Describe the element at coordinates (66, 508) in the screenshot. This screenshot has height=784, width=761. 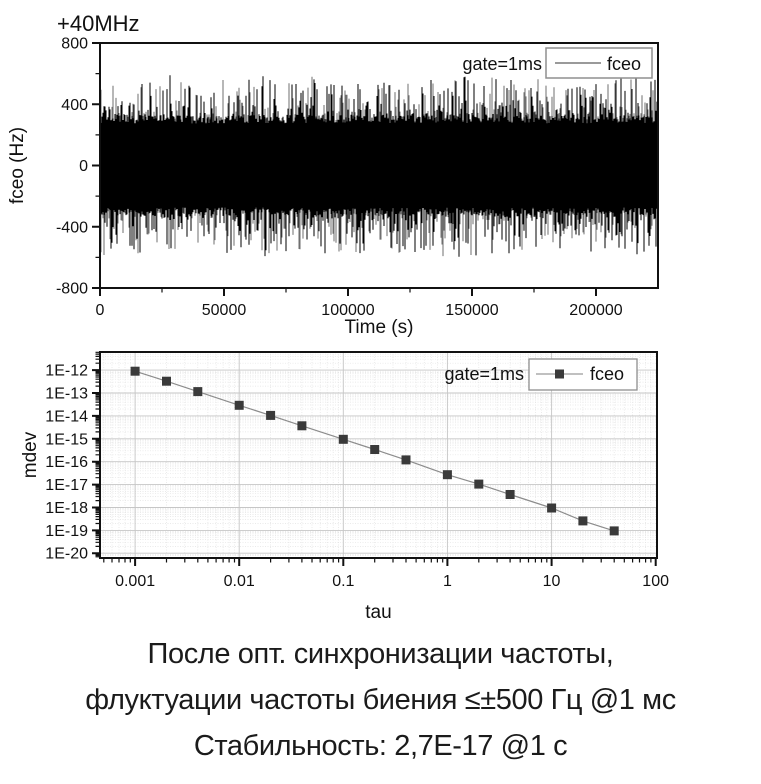
I see `bottom-y-tick-label: 1E-18` at that location.